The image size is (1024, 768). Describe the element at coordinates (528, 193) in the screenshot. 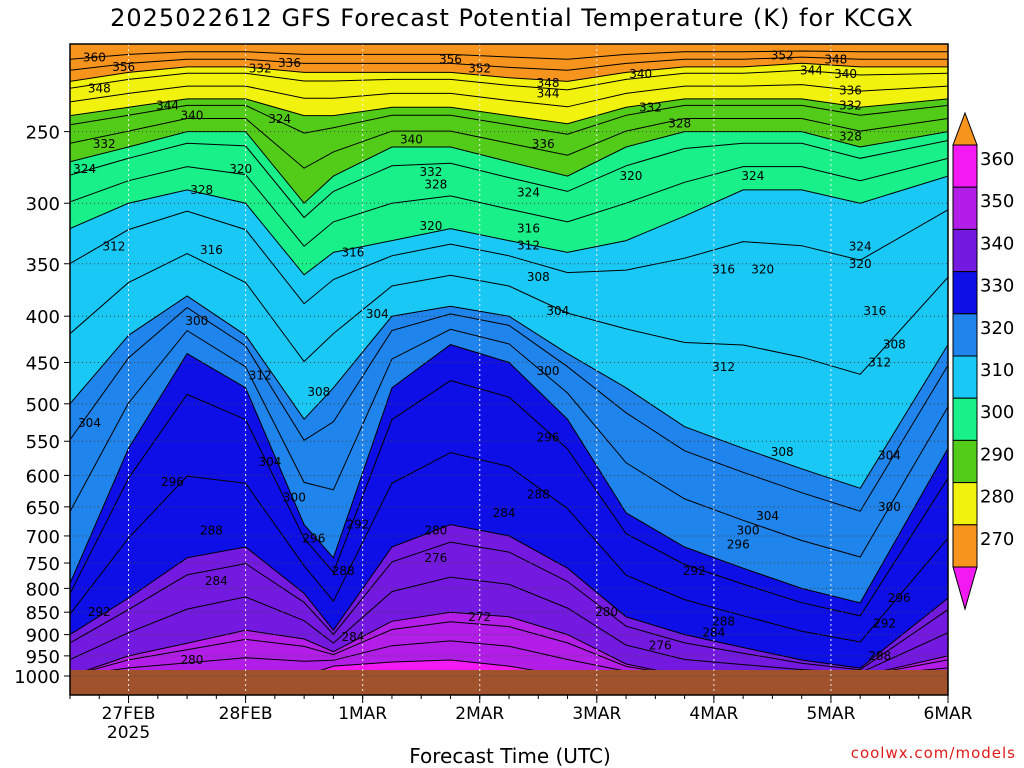

I see `contour-label: 324` at that location.